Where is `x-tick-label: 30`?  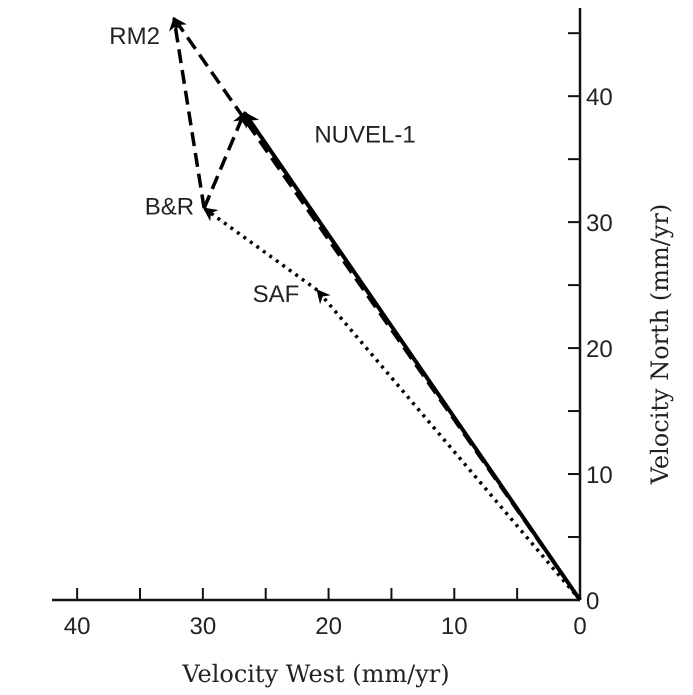 x-tick-label: 30 is located at coordinates (203, 626).